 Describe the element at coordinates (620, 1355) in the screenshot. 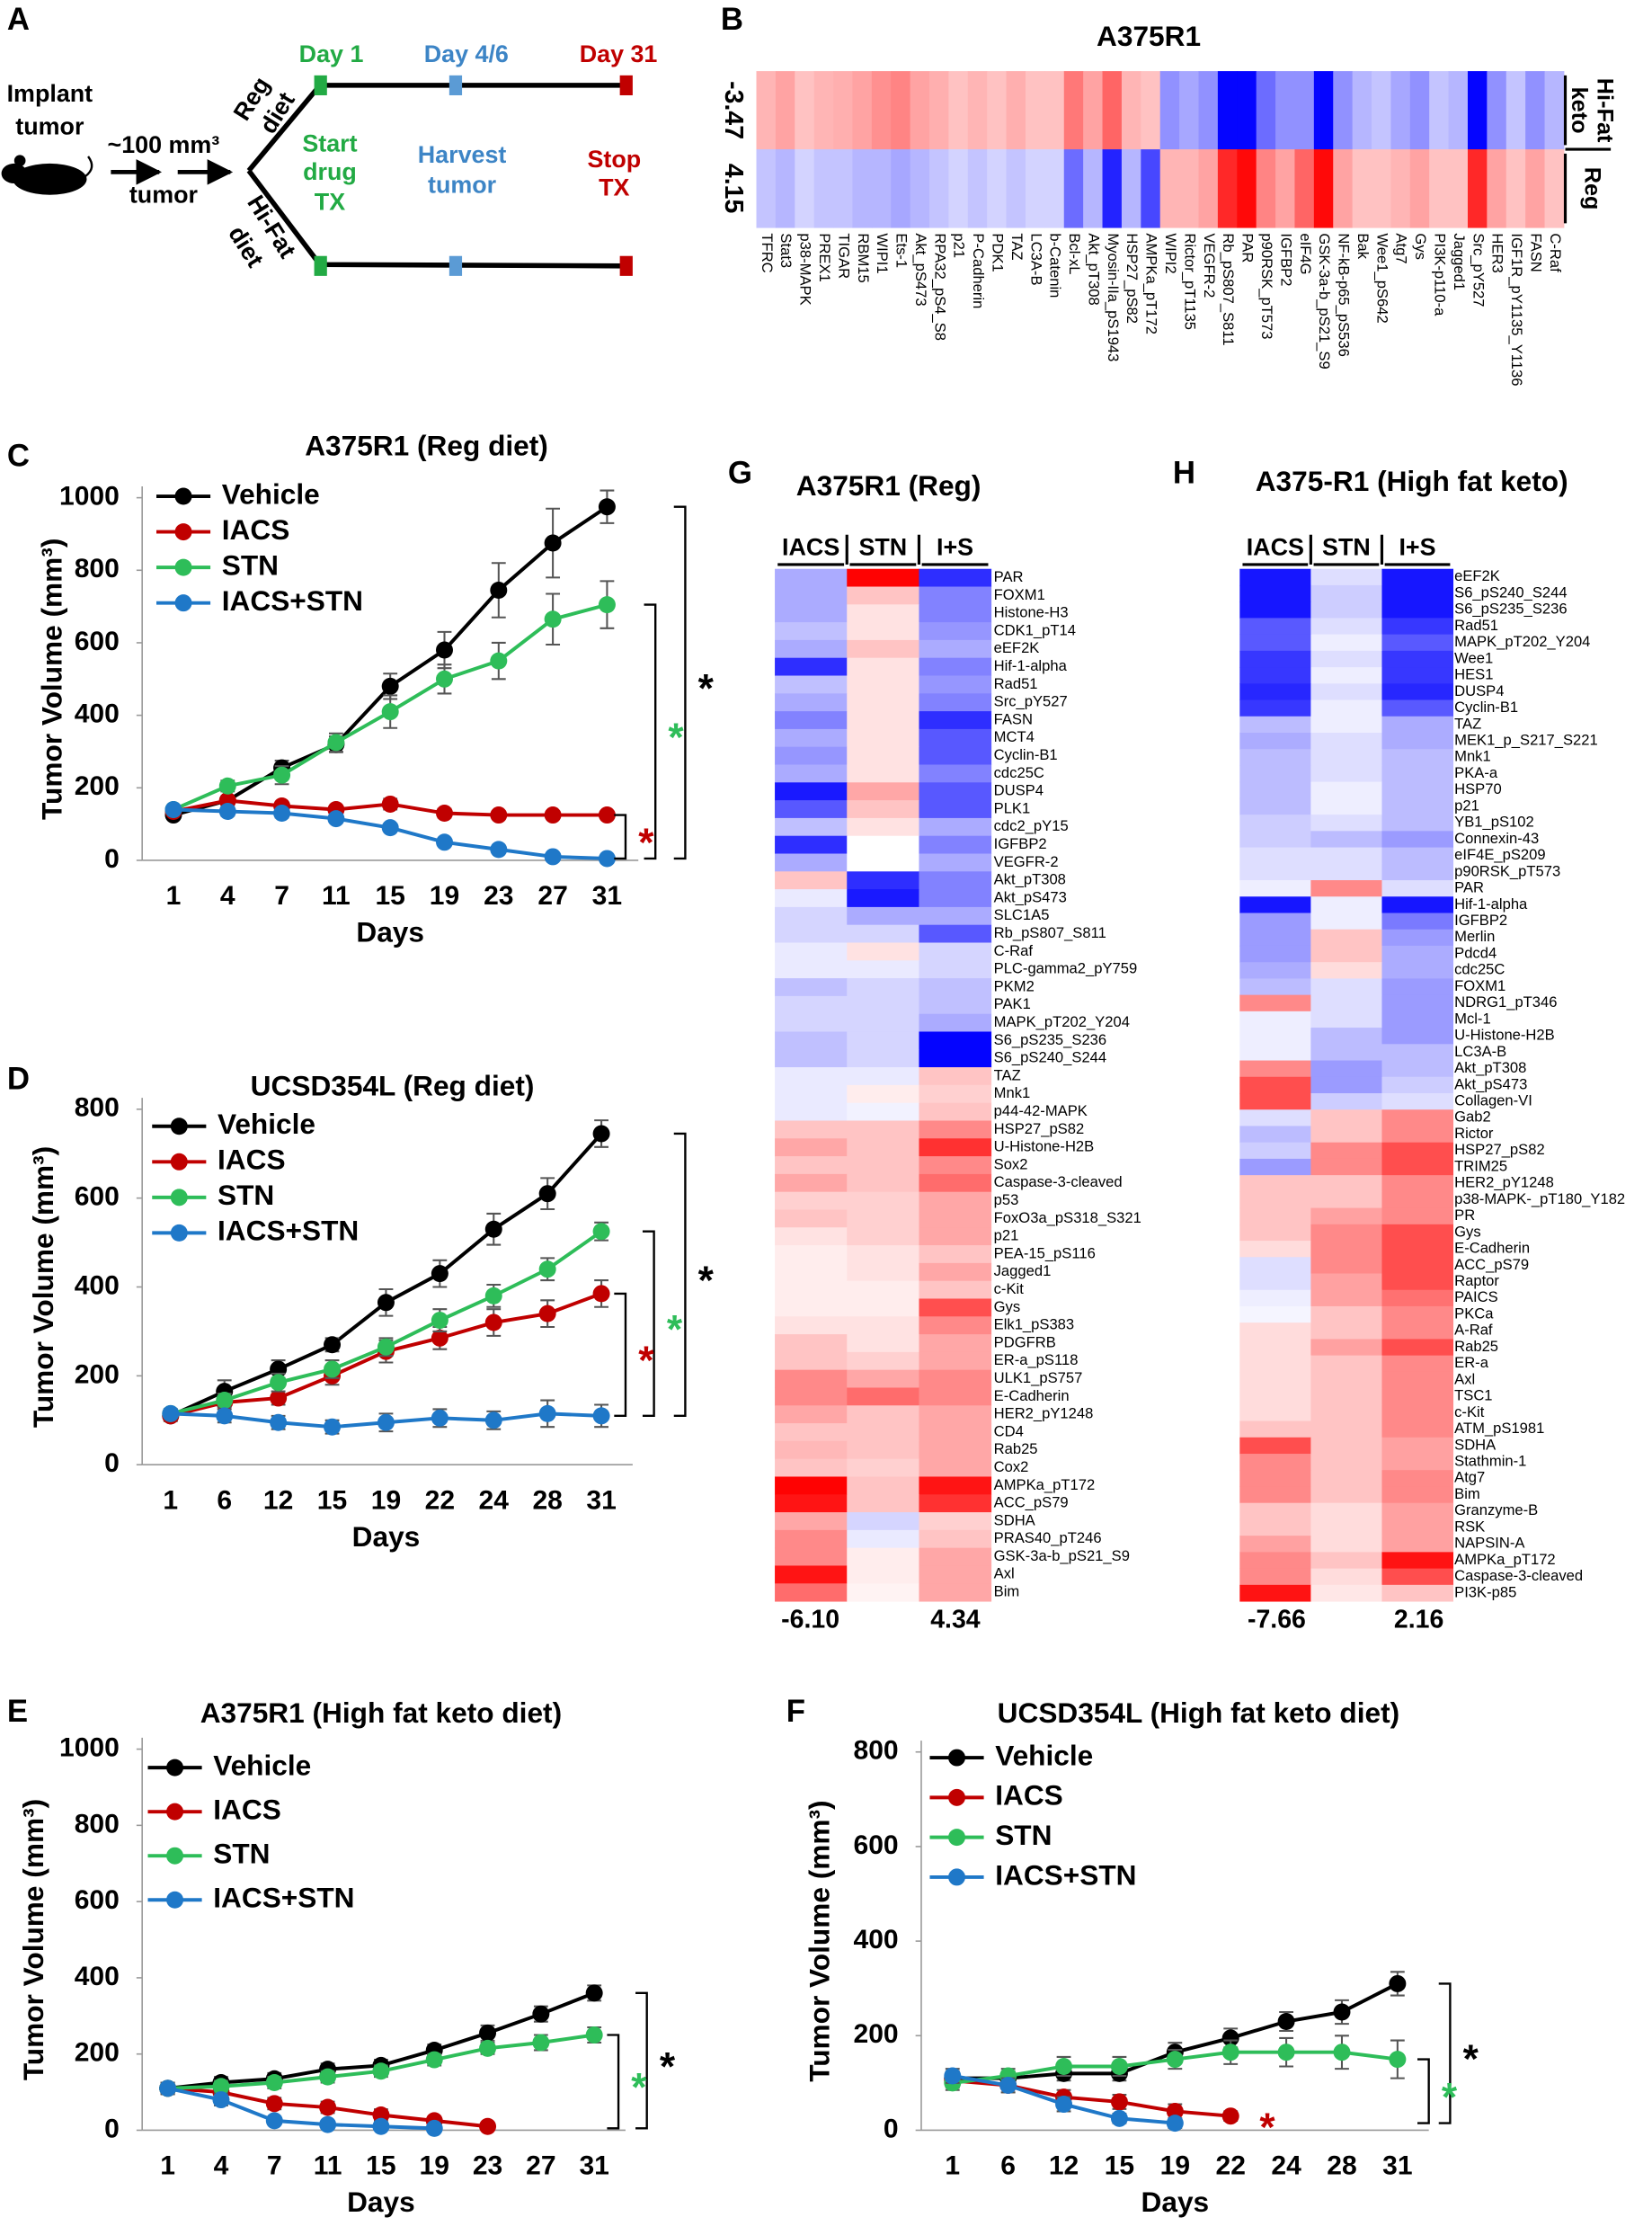

I see `significance-bracket` at that location.